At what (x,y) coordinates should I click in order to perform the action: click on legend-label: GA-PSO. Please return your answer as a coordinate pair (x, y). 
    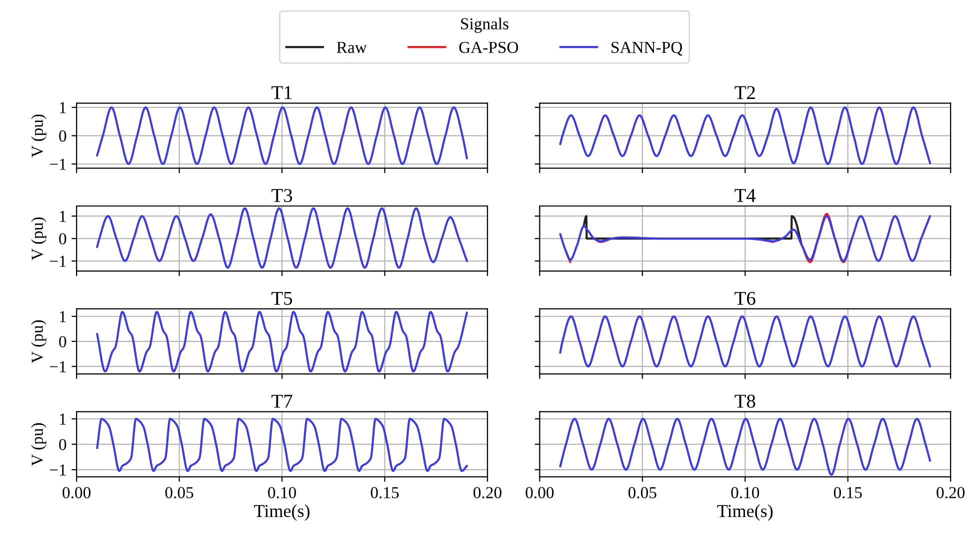
    Looking at the image, I should click on (488, 48).